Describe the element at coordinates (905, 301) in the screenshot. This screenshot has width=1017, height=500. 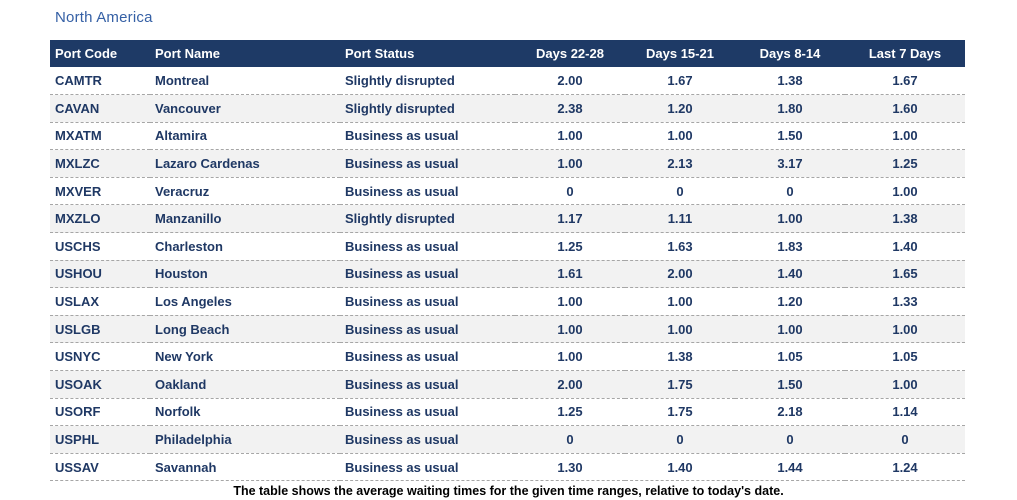
I see `last-7-days-cell: 1.33` at that location.